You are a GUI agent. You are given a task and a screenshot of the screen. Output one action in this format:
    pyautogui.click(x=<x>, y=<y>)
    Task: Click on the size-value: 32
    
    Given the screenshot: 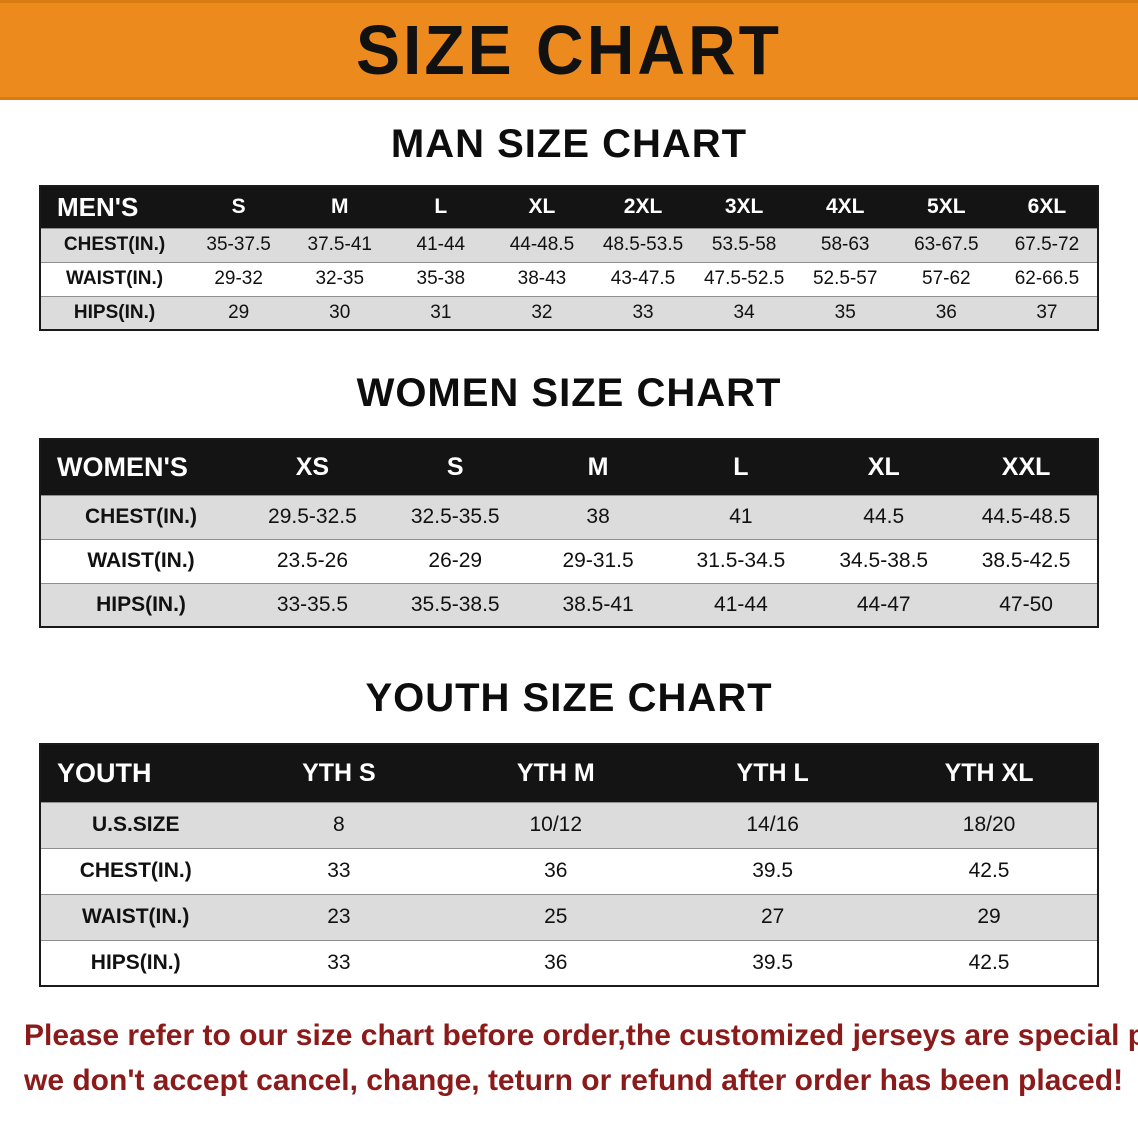 What is the action you would take?
    pyautogui.click(x=542, y=312)
    